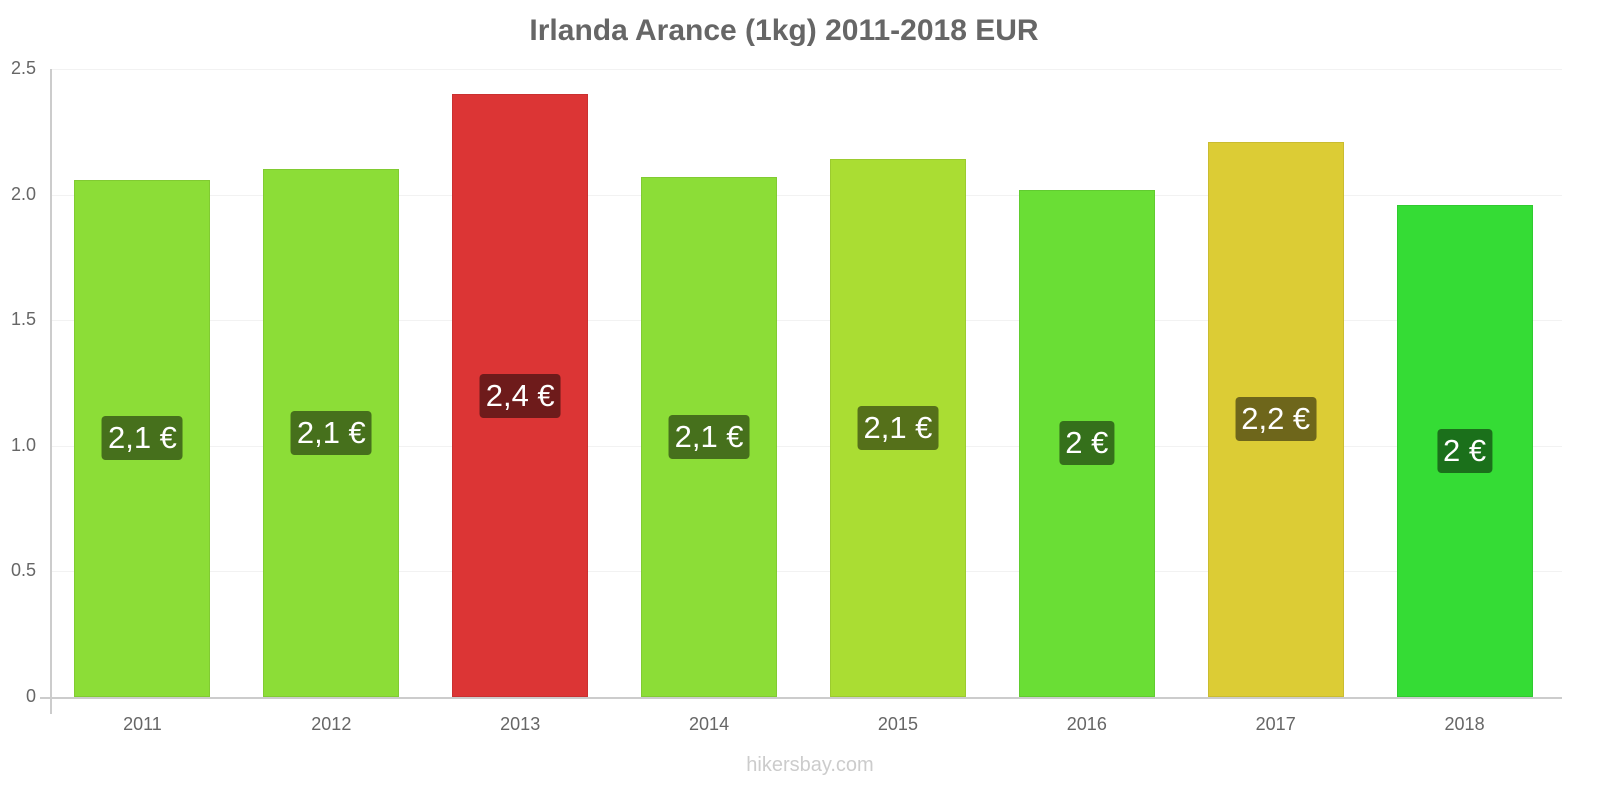  What do you see at coordinates (23, 444) in the screenshot?
I see `y-tick-label: 1.0` at bounding box center [23, 444].